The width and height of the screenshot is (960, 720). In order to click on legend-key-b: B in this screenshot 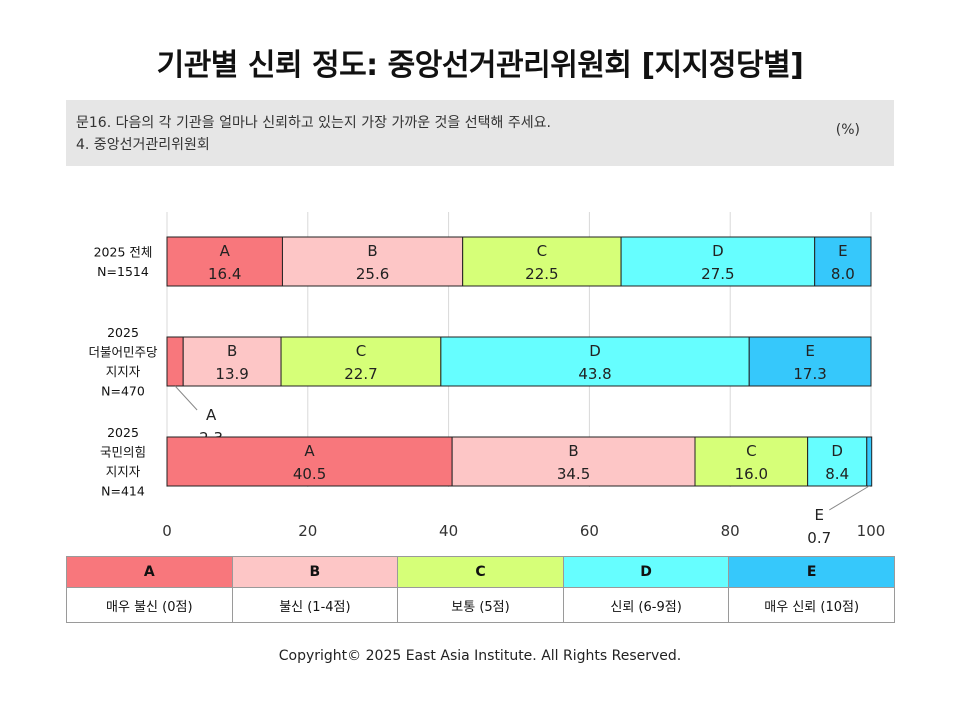, I will do `click(315, 572)`.